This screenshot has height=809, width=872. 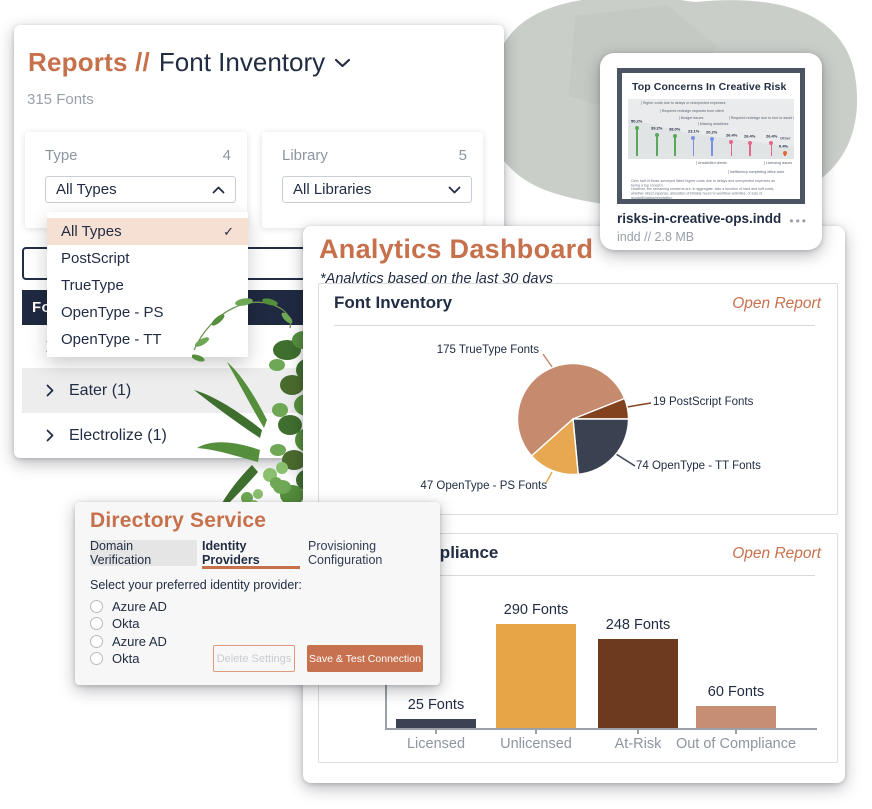 What do you see at coordinates (436, 723) in the screenshot?
I see `bar-licensed` at bounding box center [436, 723].